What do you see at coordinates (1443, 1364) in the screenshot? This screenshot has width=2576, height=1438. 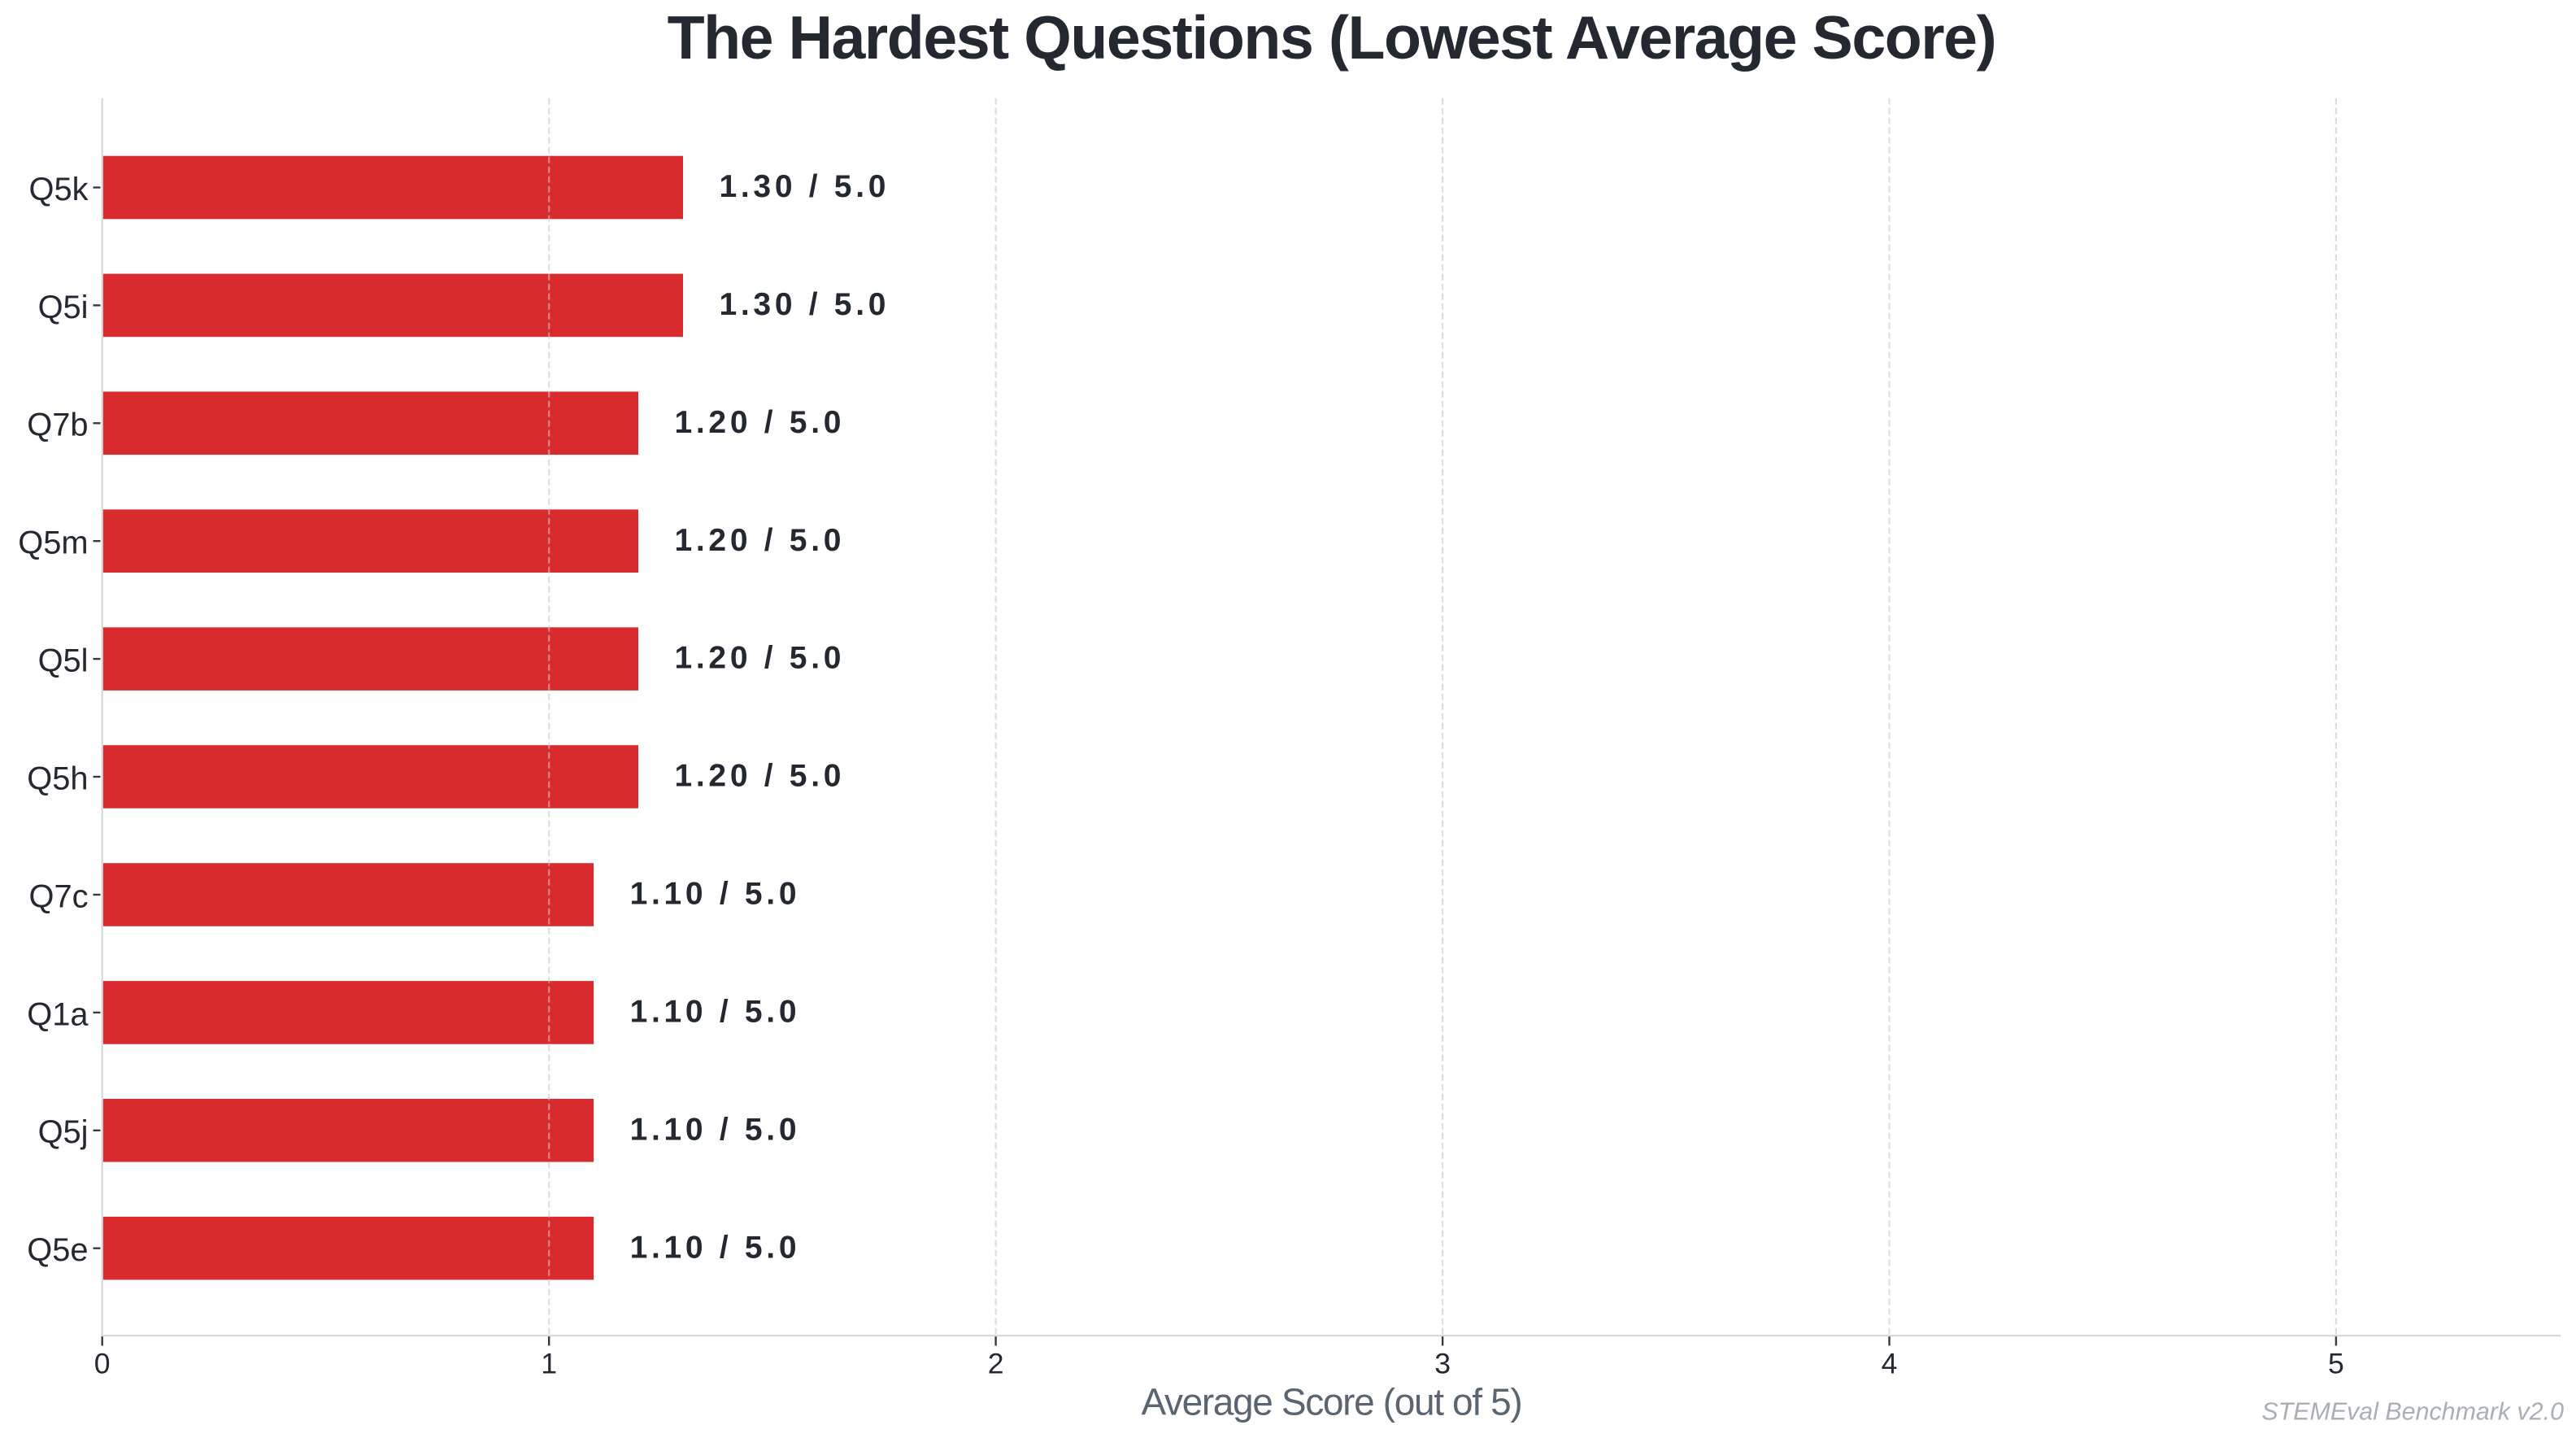 I see `svg-text: 3` at bounding box center [1443, 1364].